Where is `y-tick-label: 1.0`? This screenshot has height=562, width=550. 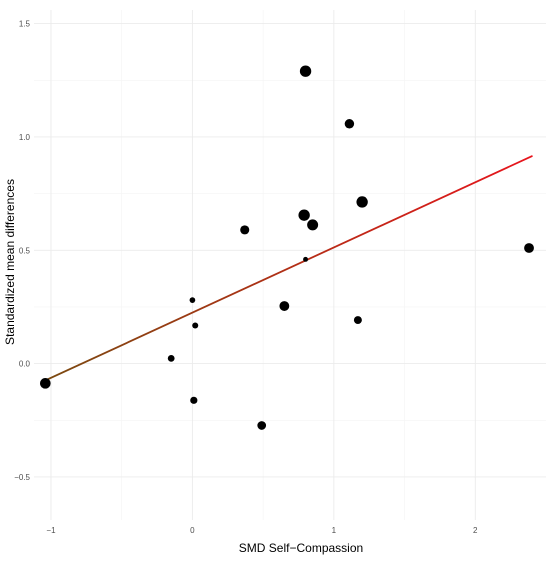
y-tick-label: 1.0 is located at coordinates (25, 137).